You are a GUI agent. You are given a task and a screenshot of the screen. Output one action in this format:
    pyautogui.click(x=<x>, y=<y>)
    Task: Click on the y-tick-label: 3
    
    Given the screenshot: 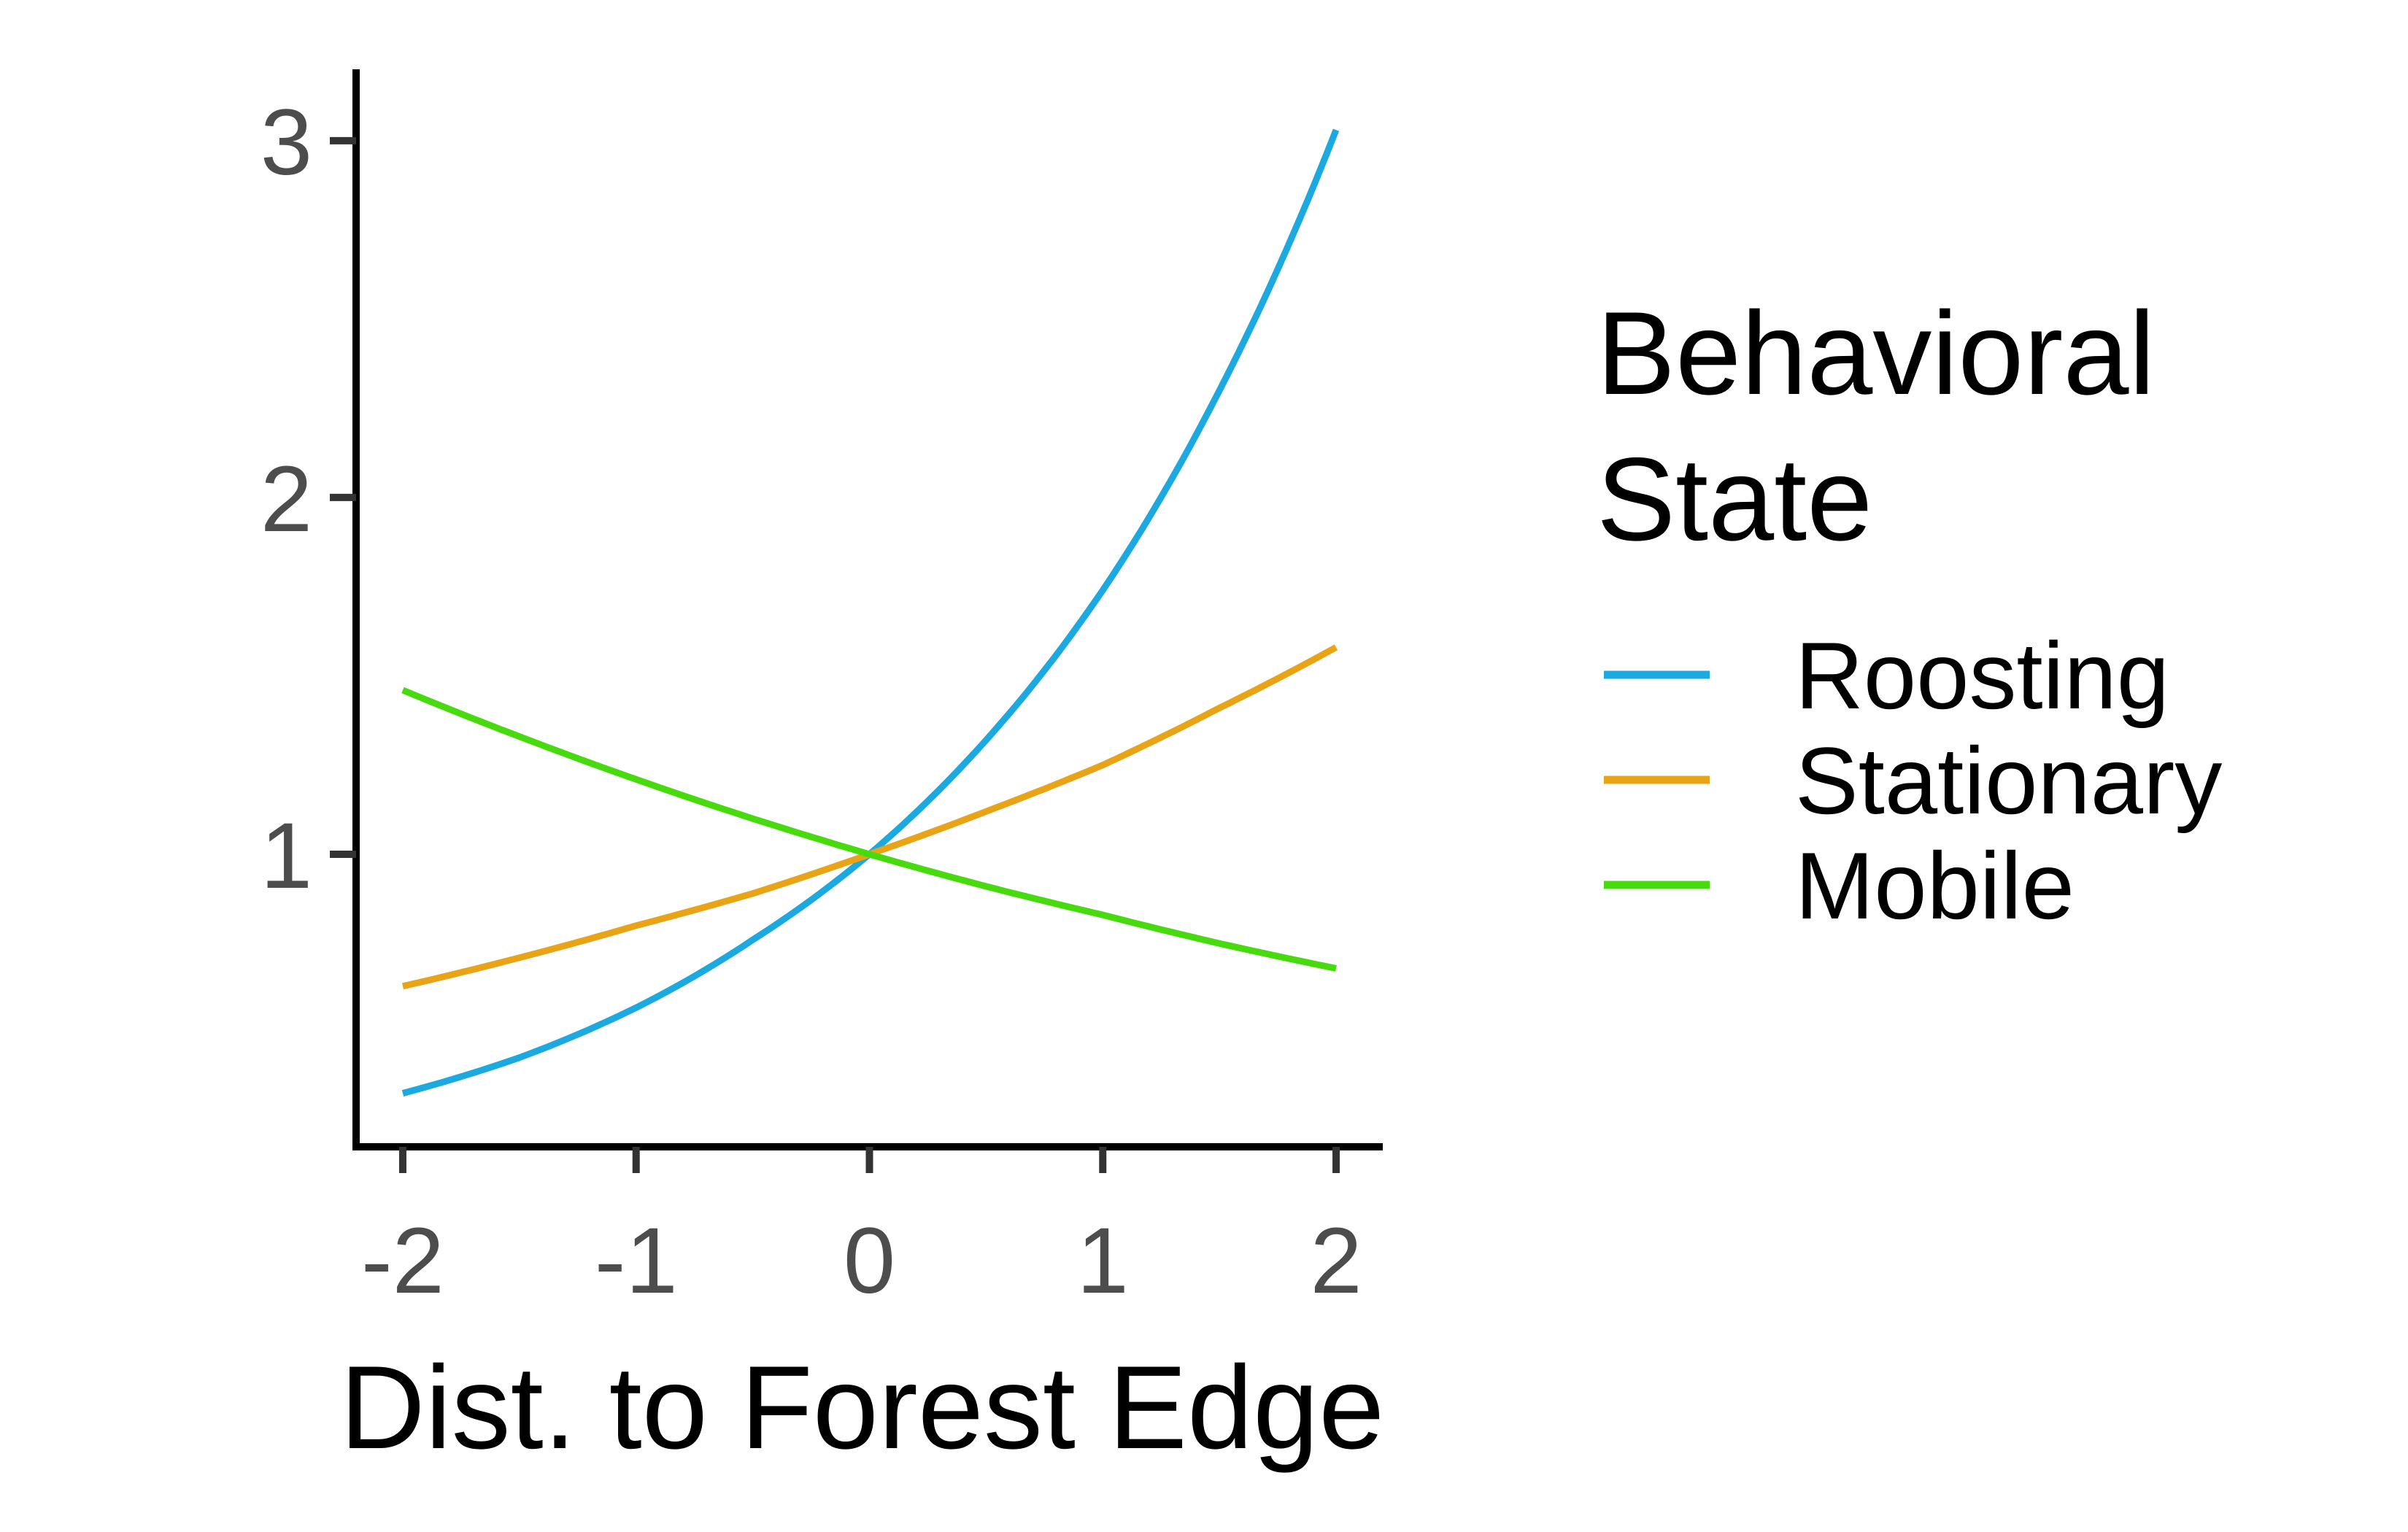 What is the action you would take?
    pyautogui.click(x=286, y=143)
    